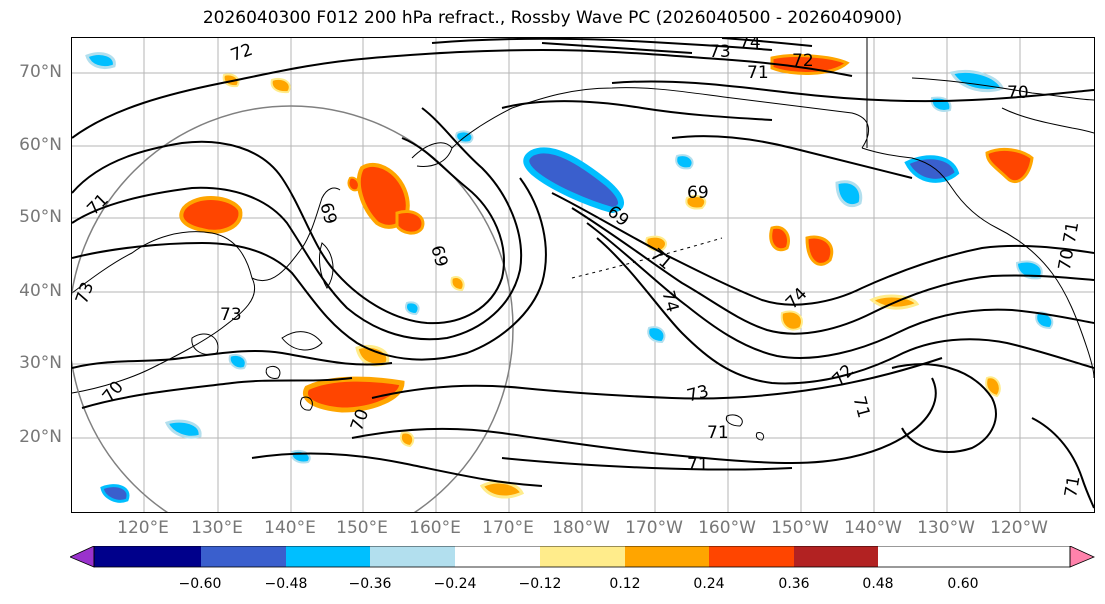 This screenshot has width=1105, height=604. What do you see at coordinates (290, 528) in the screenshot?
I see `lon-label: 140°E` at bounding box center [290, 528].